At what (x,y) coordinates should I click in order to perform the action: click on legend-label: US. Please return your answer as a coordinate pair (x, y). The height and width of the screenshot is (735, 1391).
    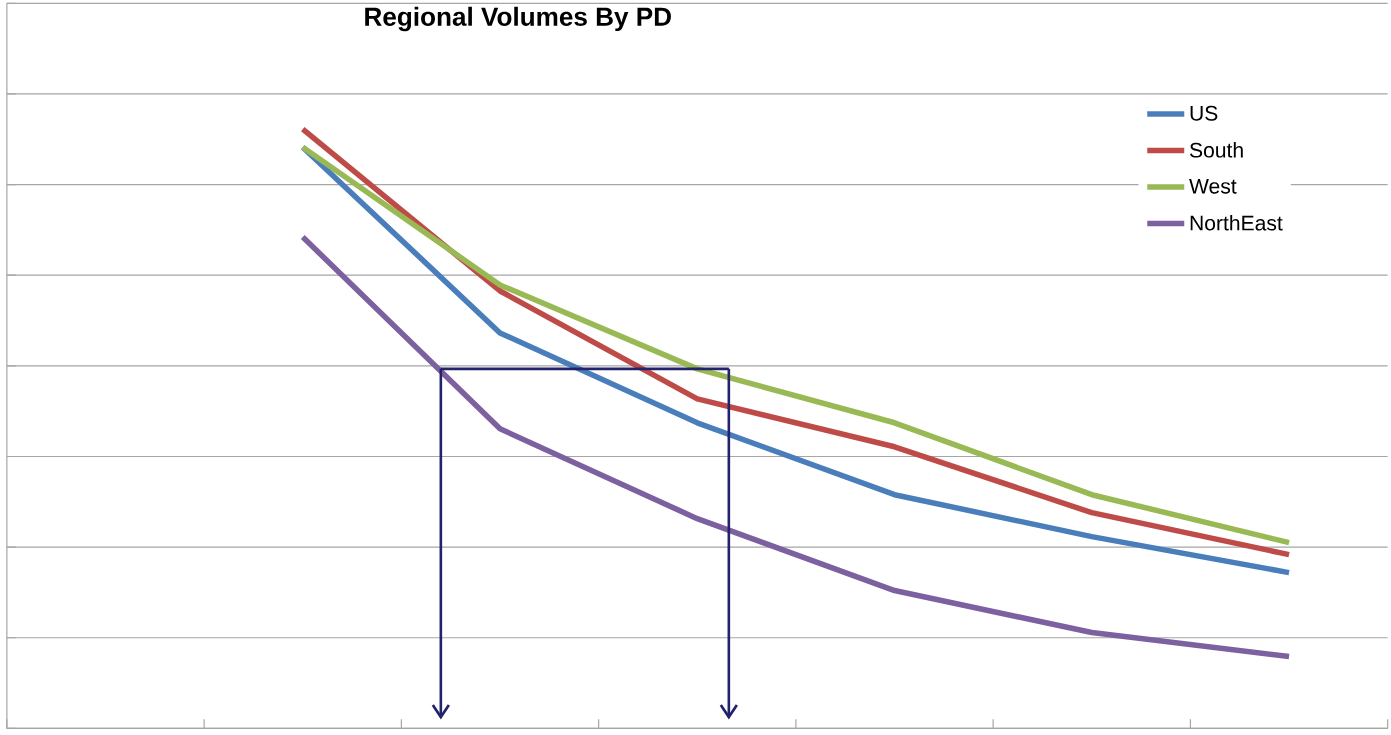
    Looking at the image, I should click on (1204, 113).